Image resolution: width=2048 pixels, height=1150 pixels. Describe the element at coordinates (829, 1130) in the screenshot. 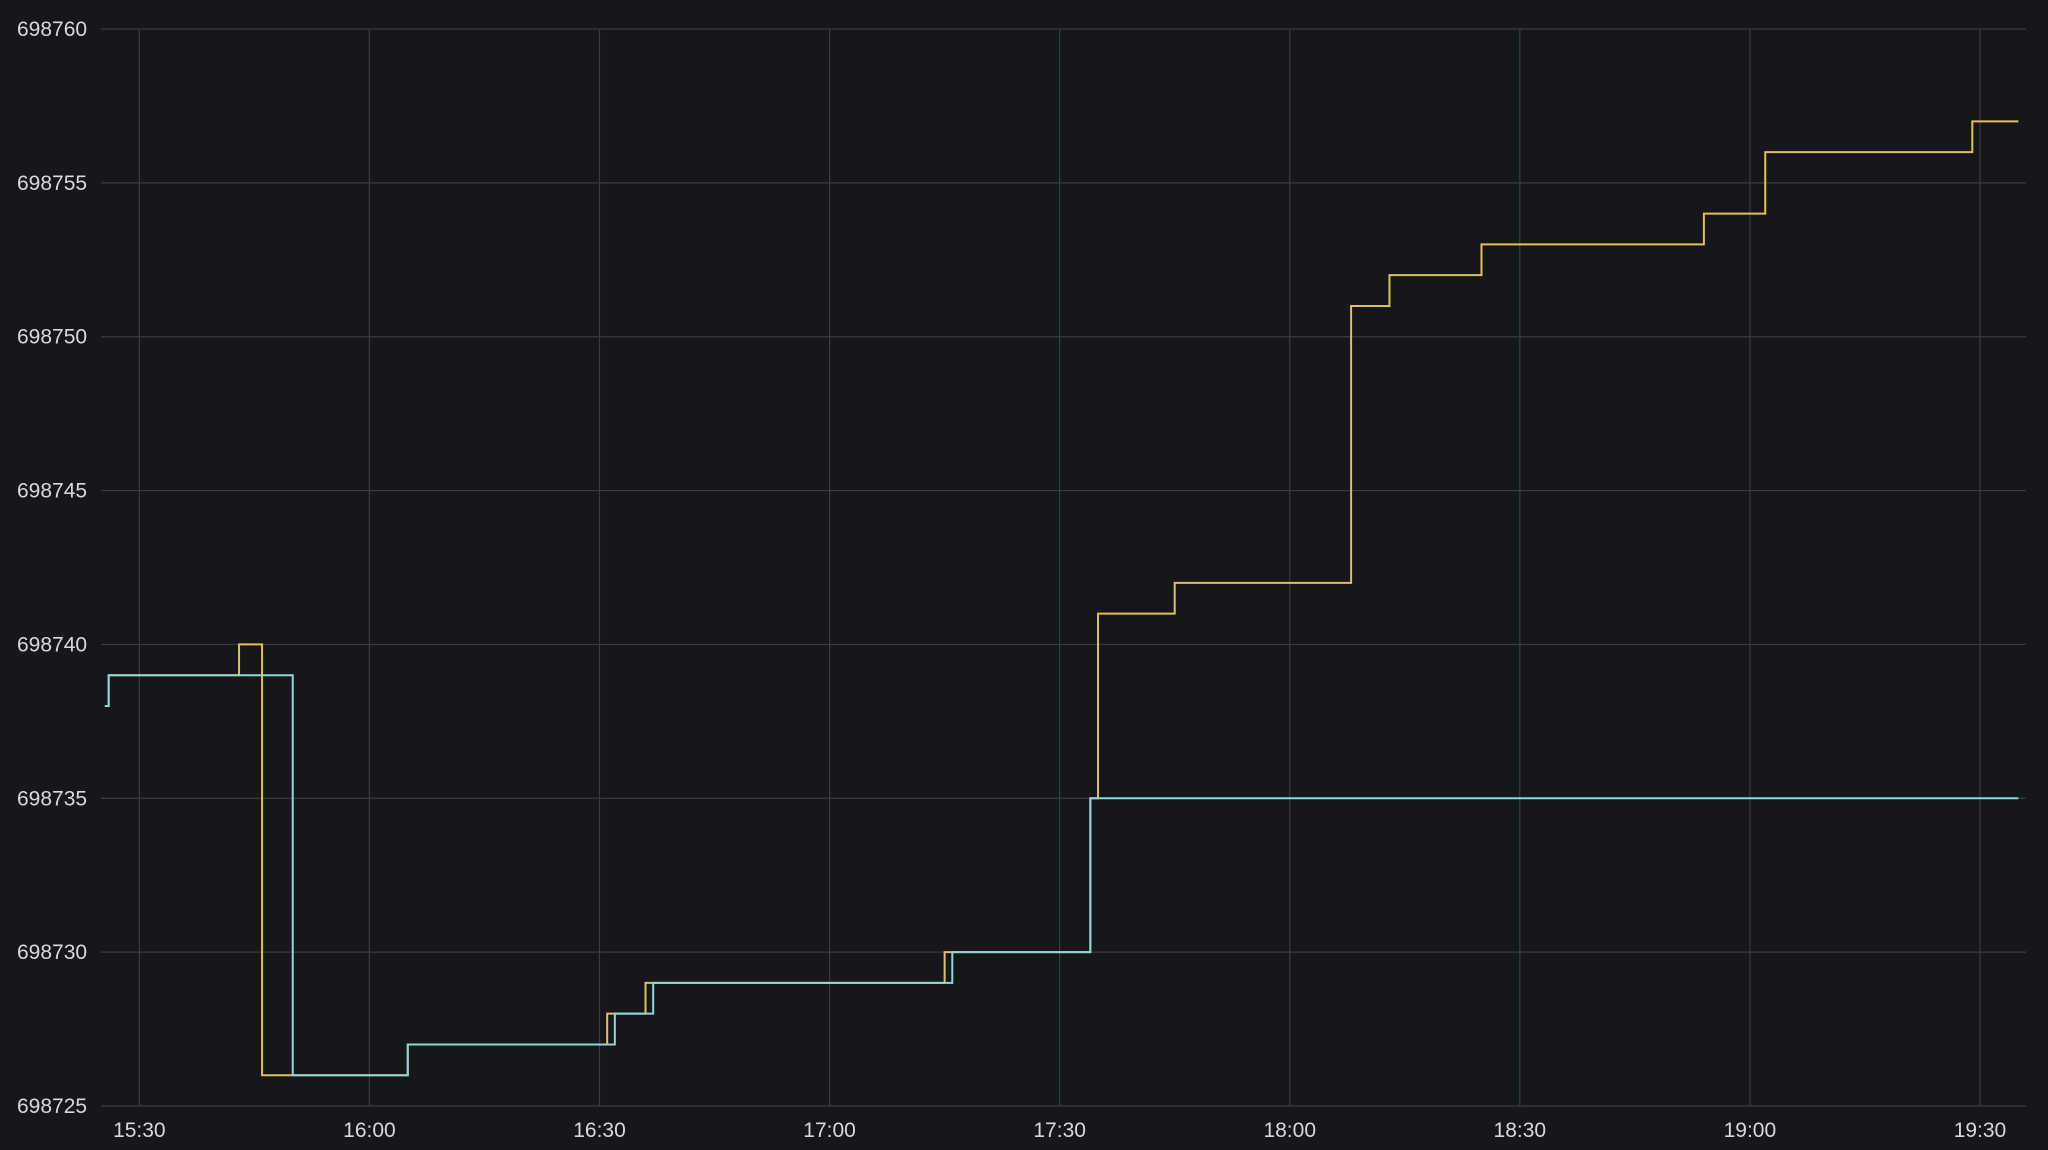

I see `x-tick-label: 17:00` at that location.